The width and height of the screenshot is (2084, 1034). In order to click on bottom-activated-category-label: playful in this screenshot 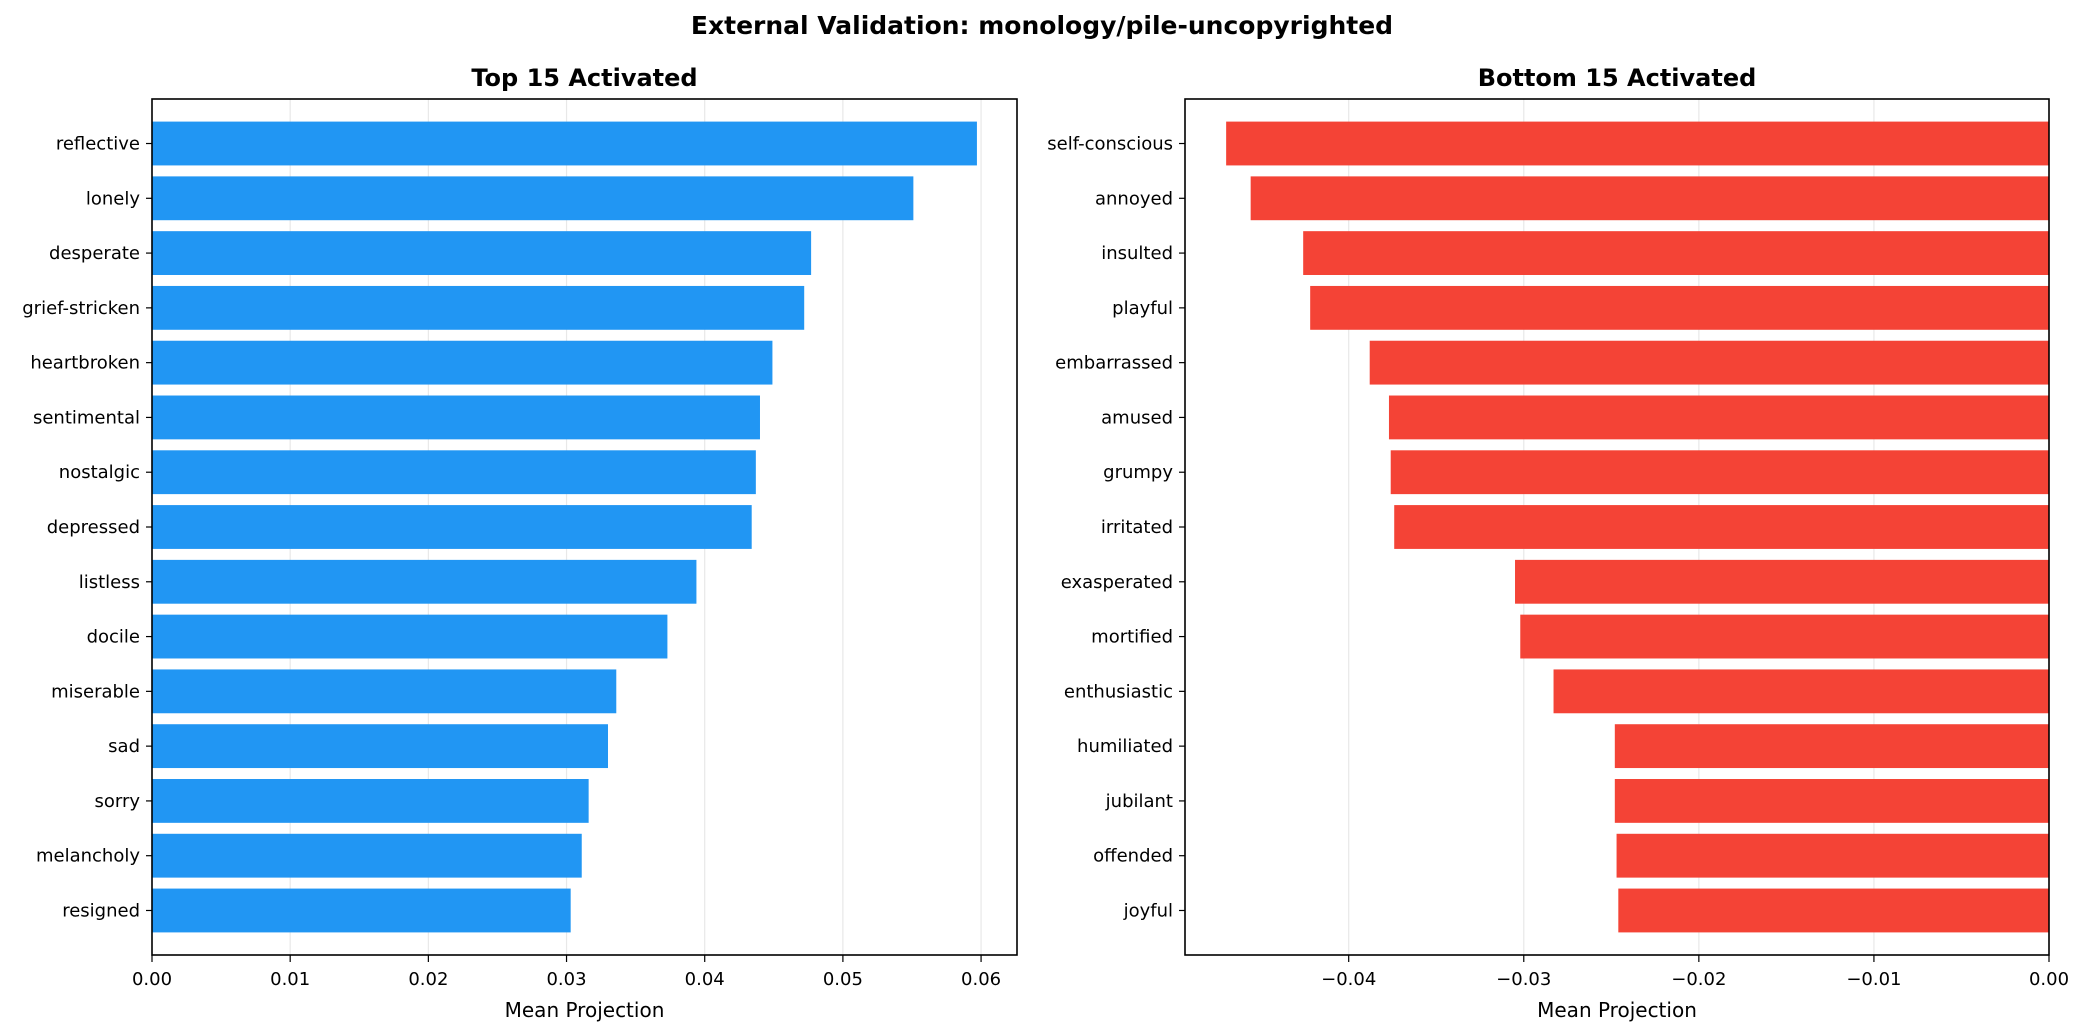, I will do `click(1142, 308)`.